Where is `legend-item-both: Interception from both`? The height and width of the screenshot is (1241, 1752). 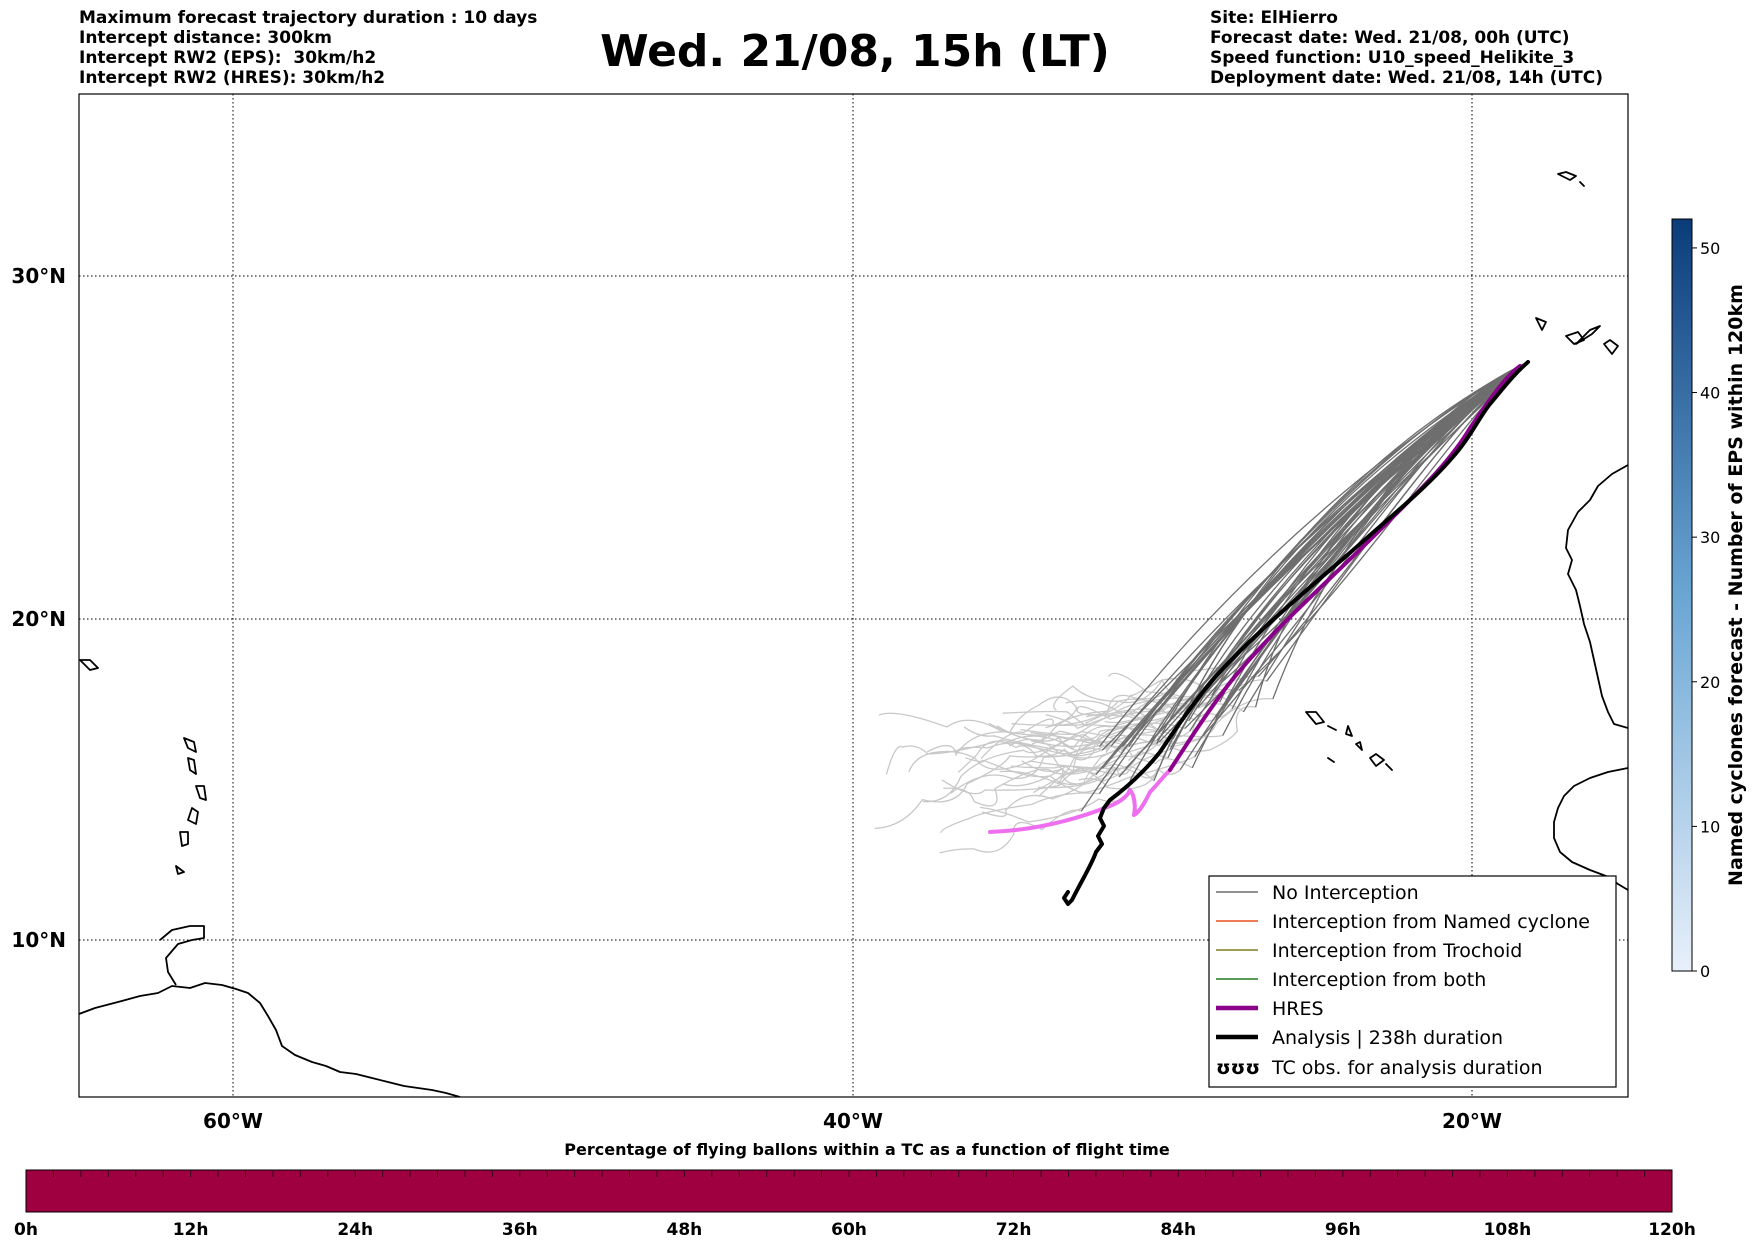
legend-item-both: Interception from both is located at coordinates (1351, 980).